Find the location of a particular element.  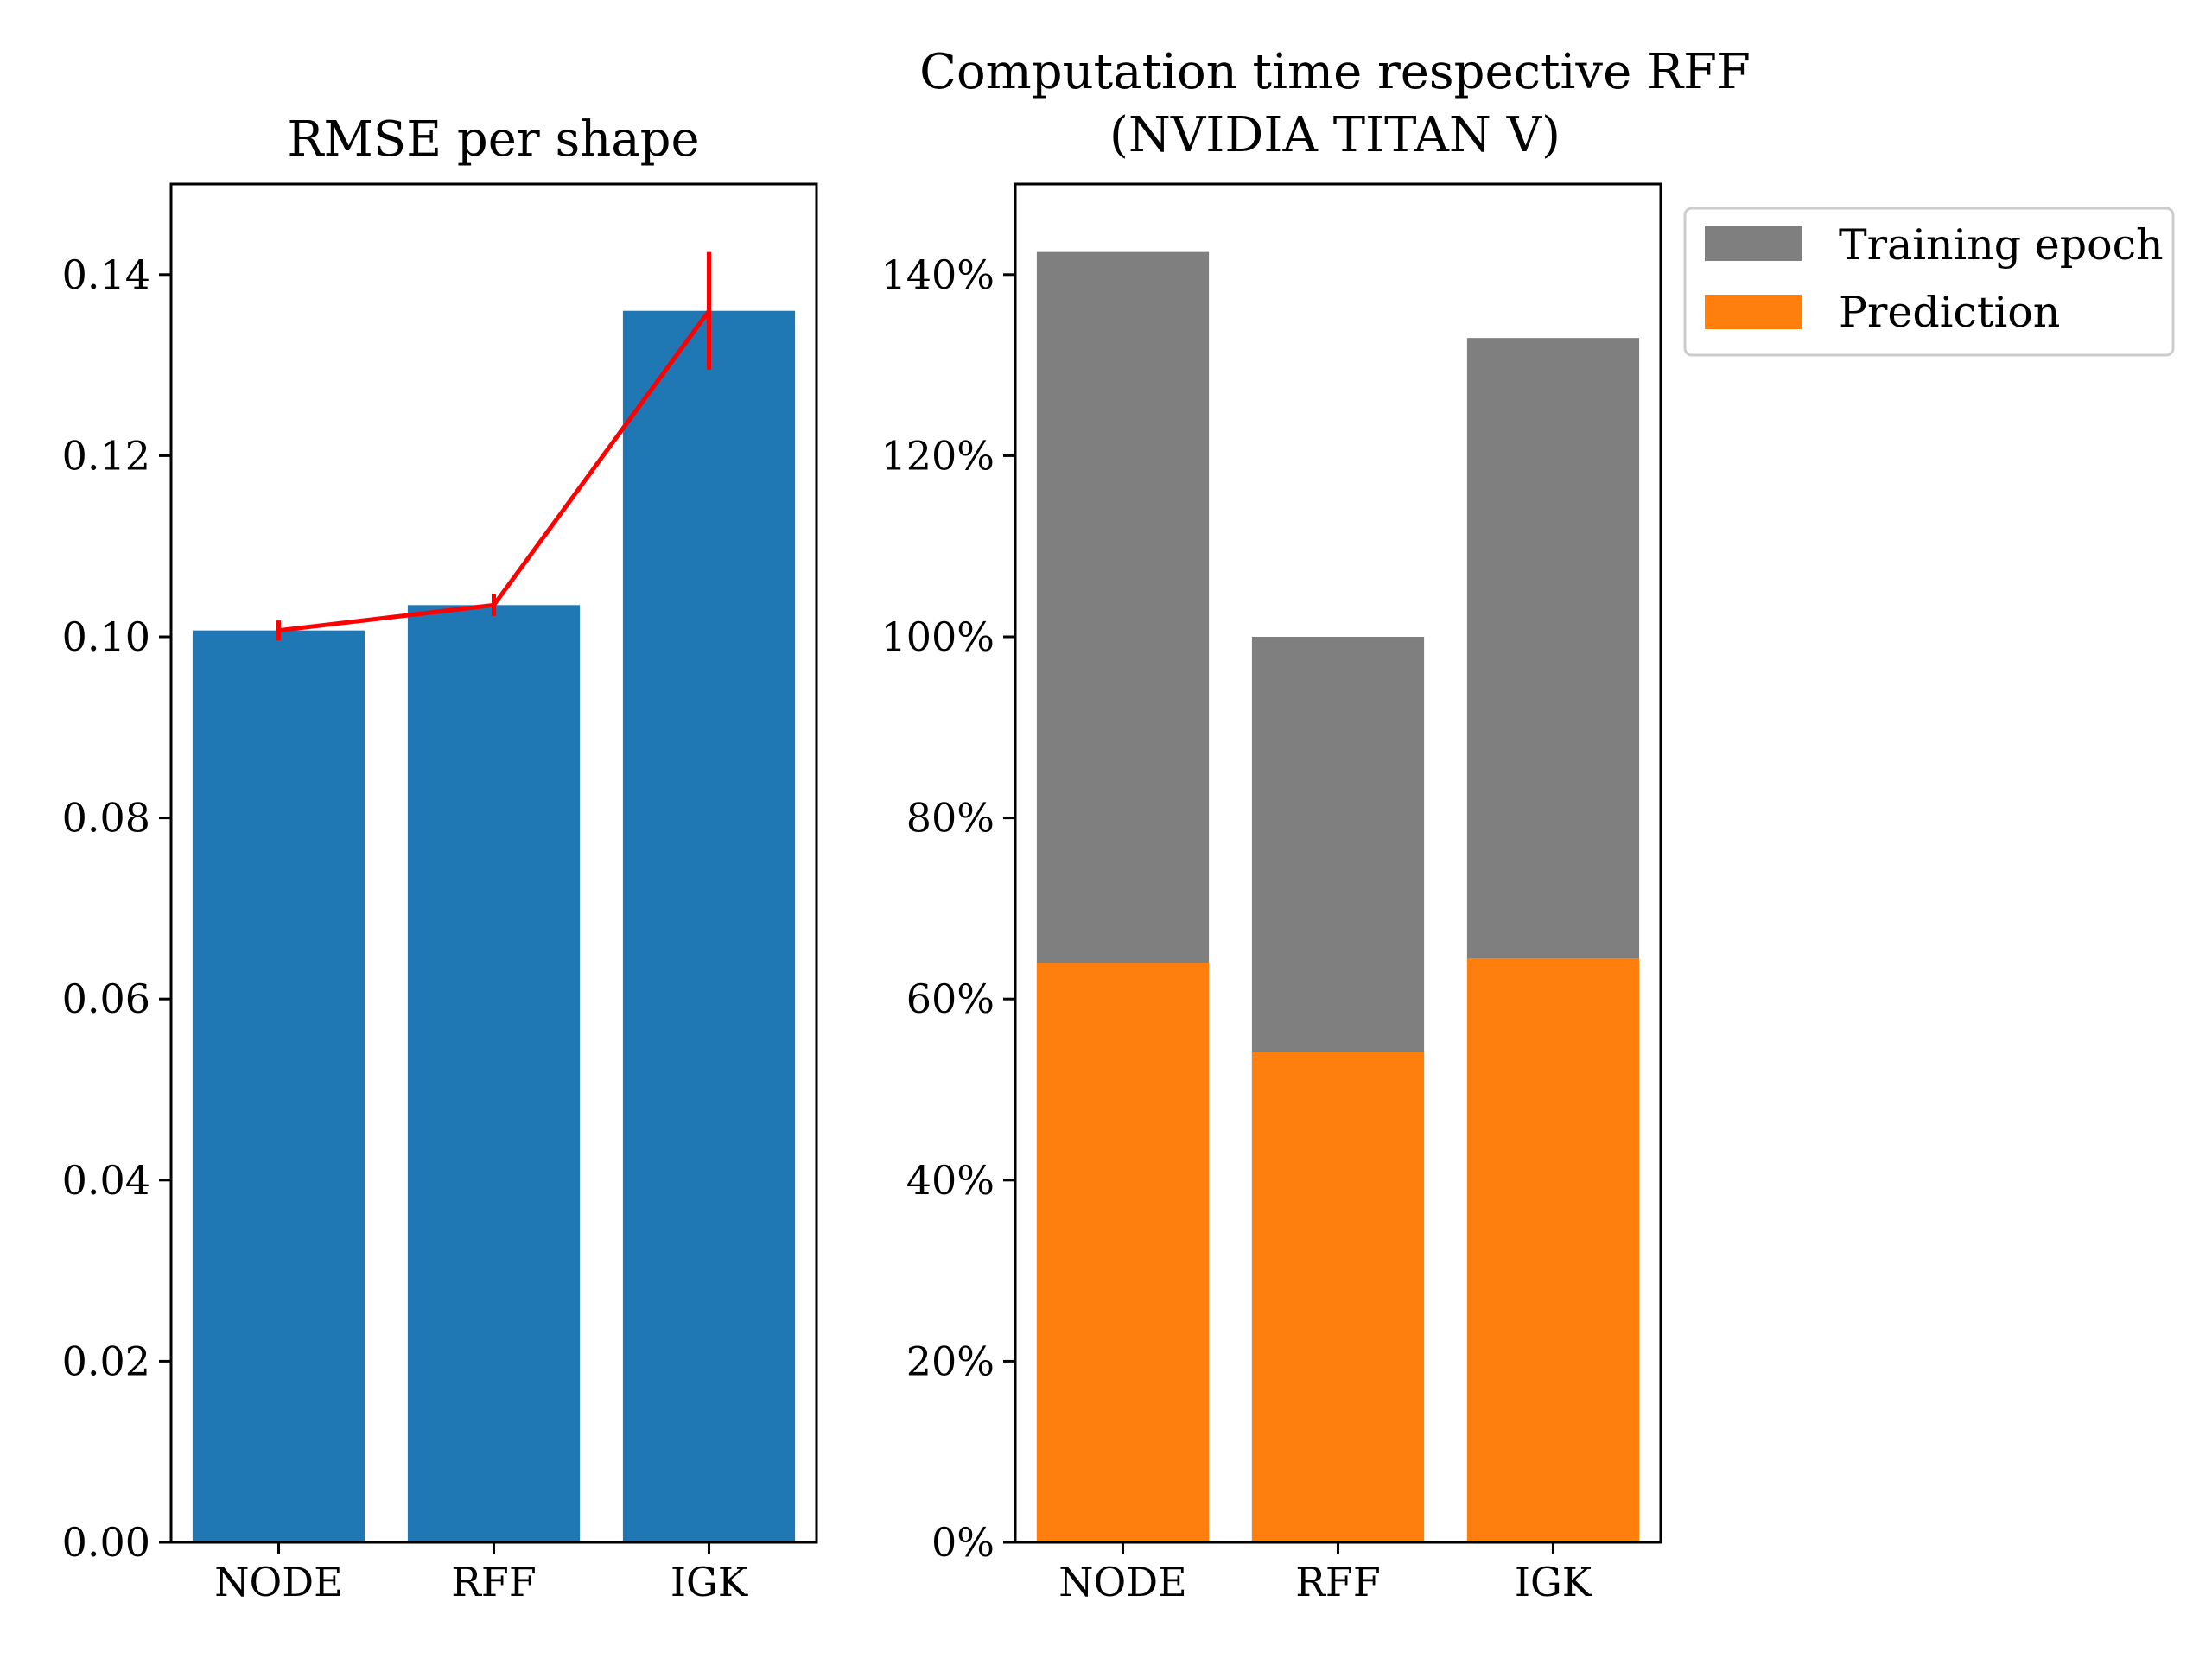

y-tick-label: 0.06 is located at coordinates (106, 999).